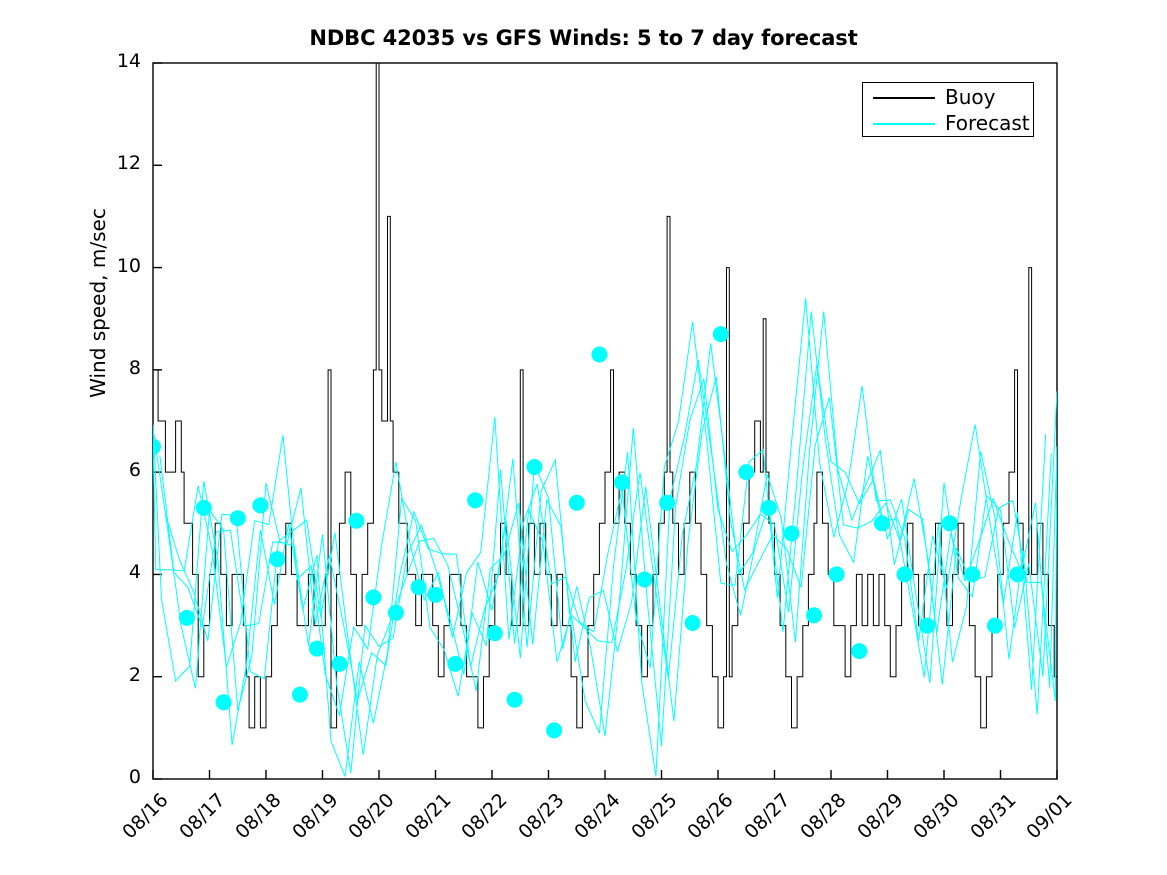 The width and height of the screenshot is (1167, 875). Describe the element at coordinates (134, 674) in the screenshot. I see `y-tick-label: 2` at that location.